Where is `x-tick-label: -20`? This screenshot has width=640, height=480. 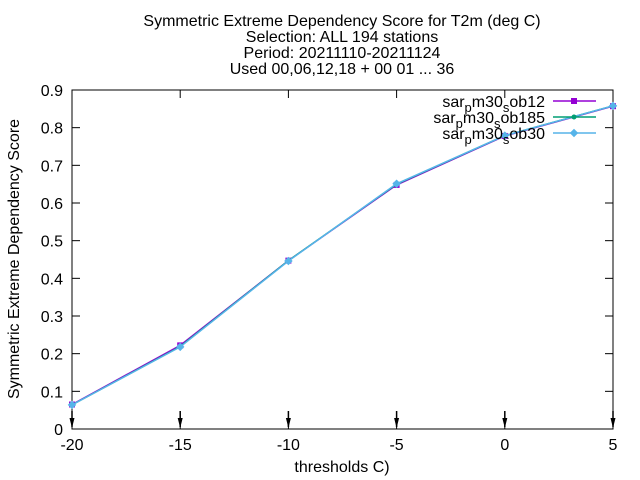
x-tick-label: -20 is located at coordinates (71, 445).